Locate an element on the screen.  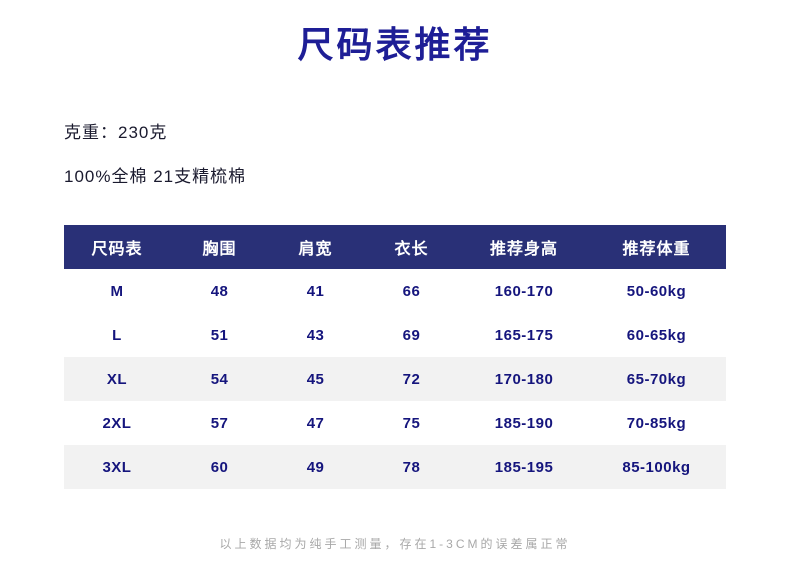
table-row: 3XL 60 49 78 185-195 85-100kg is located at coordinates (395, 467).